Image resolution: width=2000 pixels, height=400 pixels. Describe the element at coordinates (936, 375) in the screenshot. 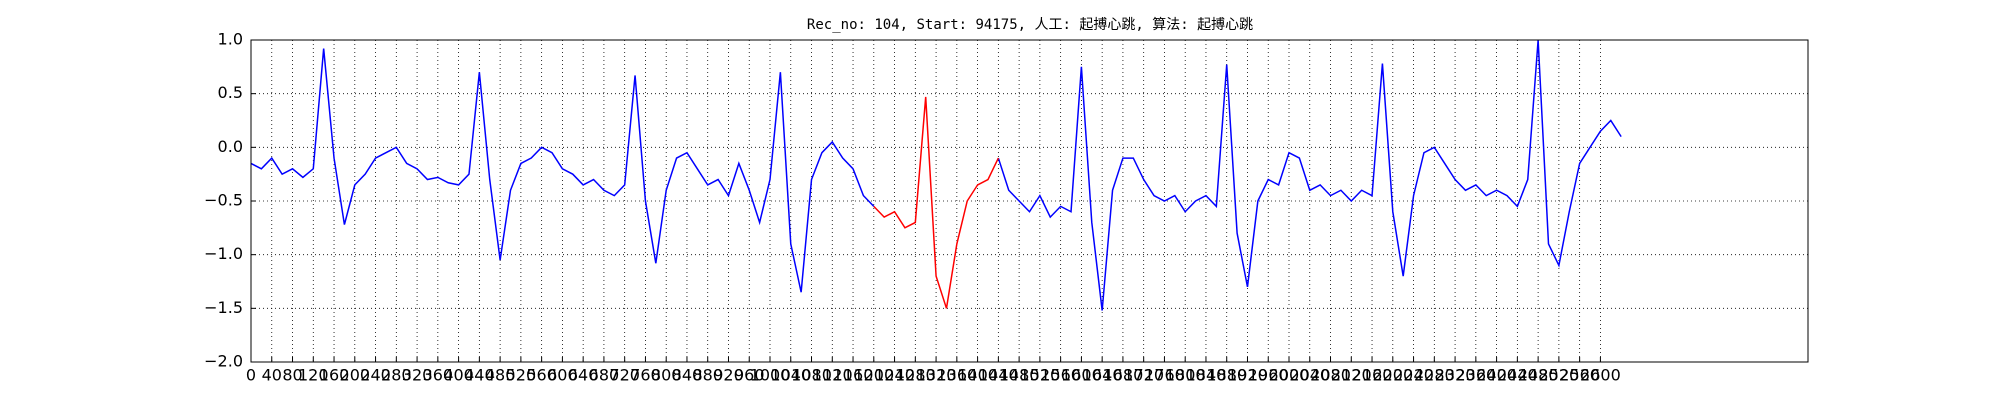

I see `x-tick-label: 1320` at that location.